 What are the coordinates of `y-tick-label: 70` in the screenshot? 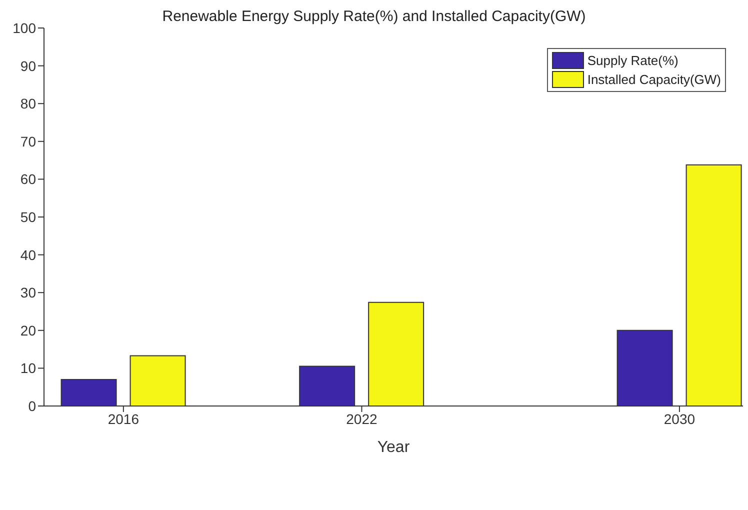 It's located at (28, 141).